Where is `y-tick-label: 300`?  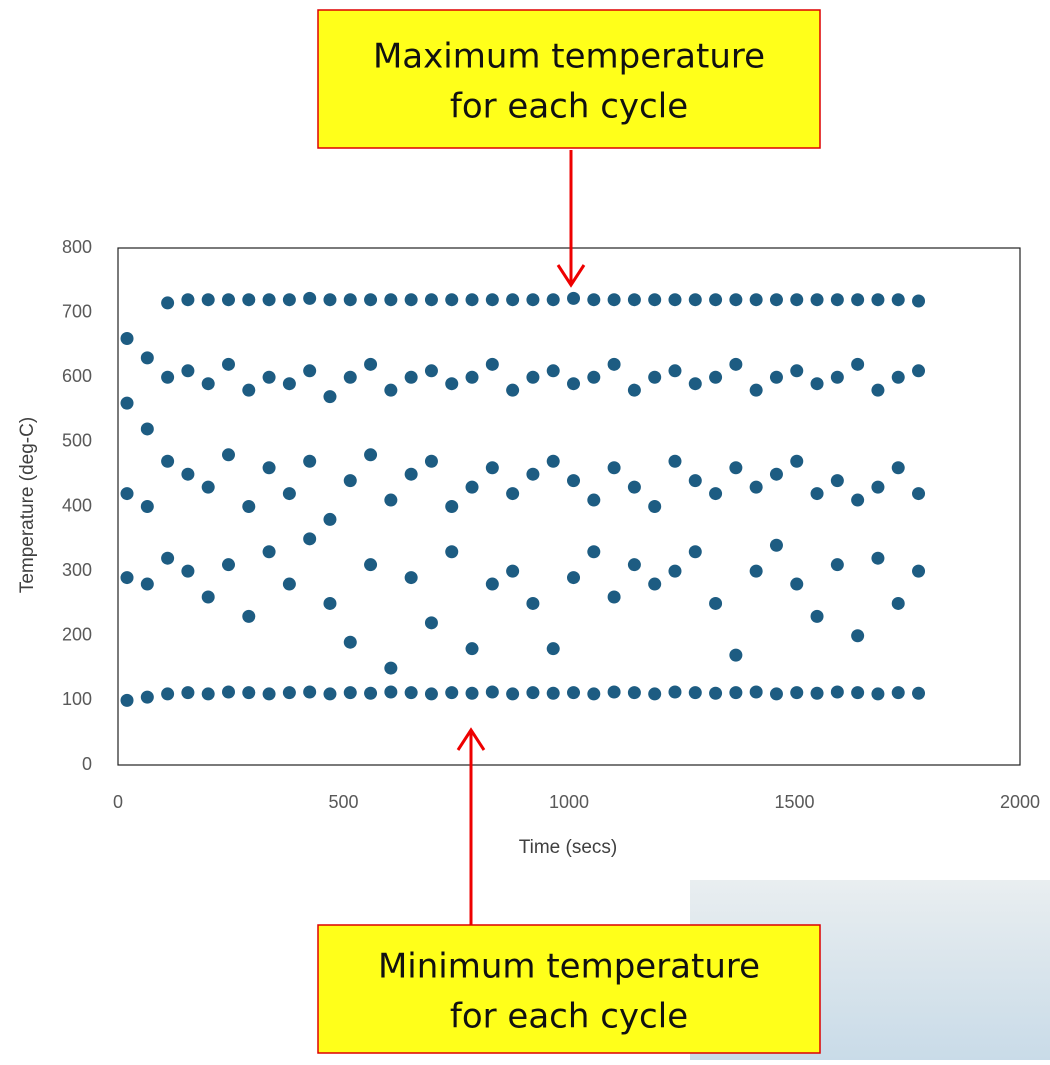
y-tick-label: 300 is located at coordinates (77, 570).